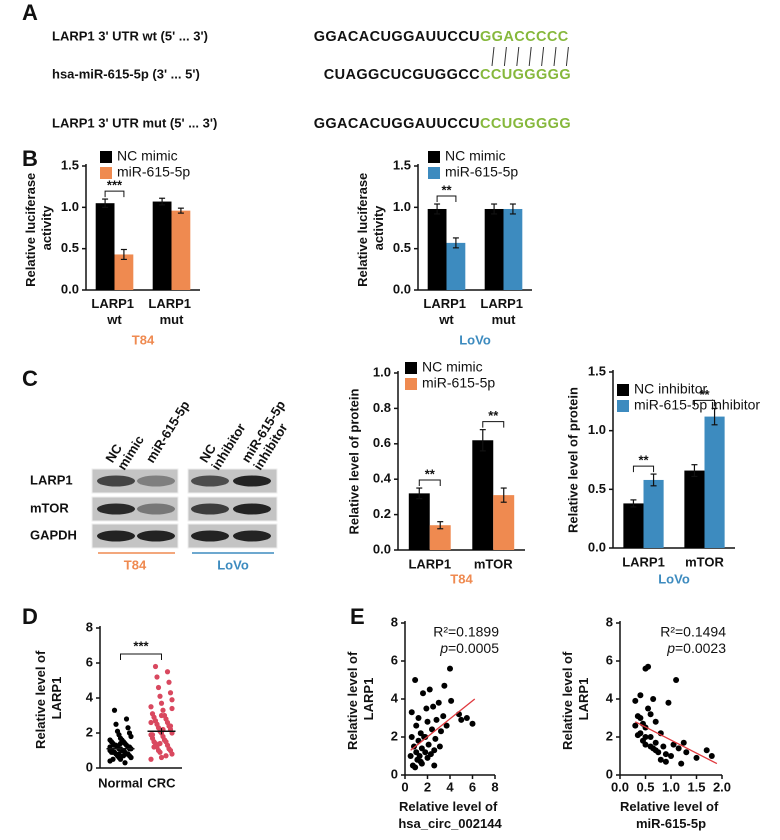 Image resolution: width=780 pixels, height=840 pixels. I want to click on x-axis-label: T84, so click(143, 339).